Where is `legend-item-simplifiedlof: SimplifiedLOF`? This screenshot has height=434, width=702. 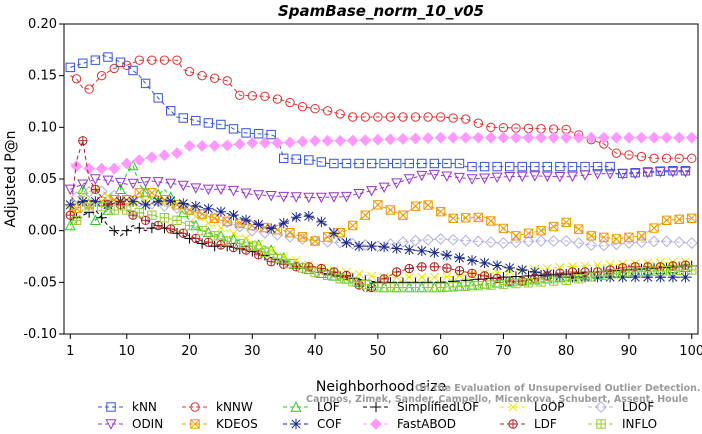 legend-item-simplifiedlof: SimplifiedLOF is located at coordinates (421, 407).